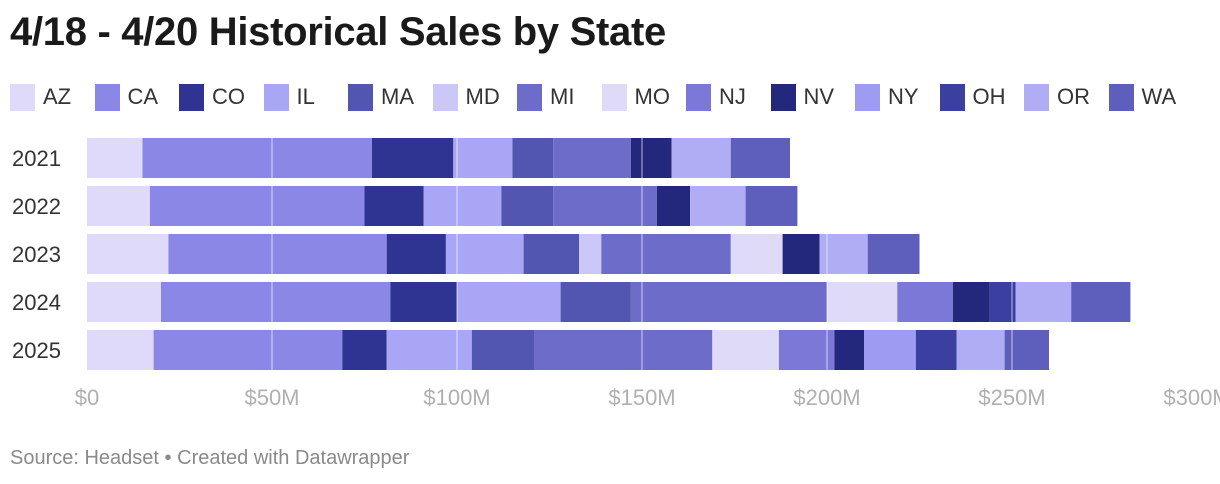  Describe the element at coordinates (802, 97) in the screenshot. I see `legend-item-nv: NV` at that location.